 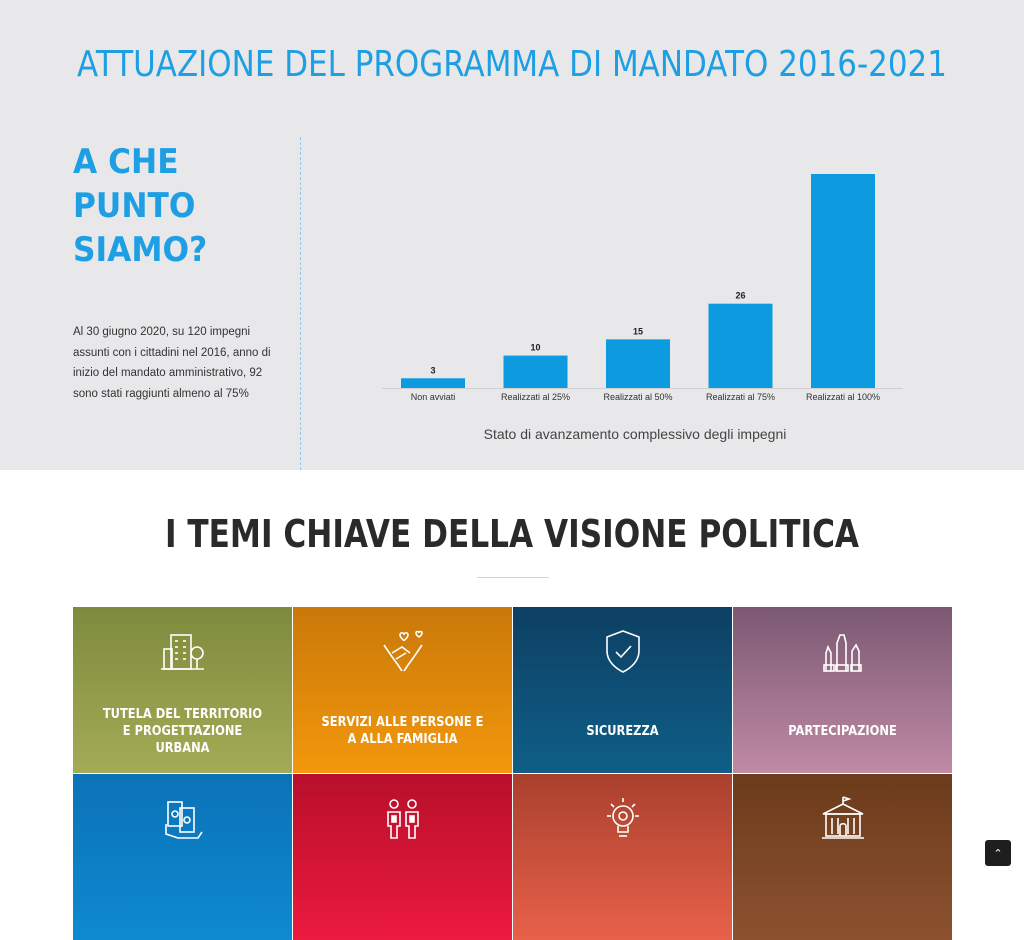 I want to click on chart-data-label: 26, so click(x=740, y=296).